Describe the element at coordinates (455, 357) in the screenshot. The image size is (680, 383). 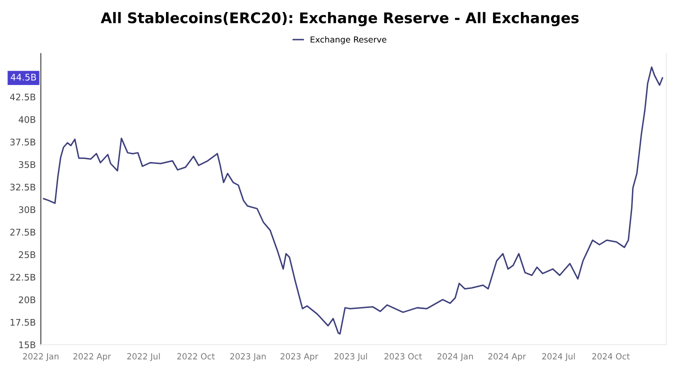
I see `x-tick-label: 2024 Jan` at that location.